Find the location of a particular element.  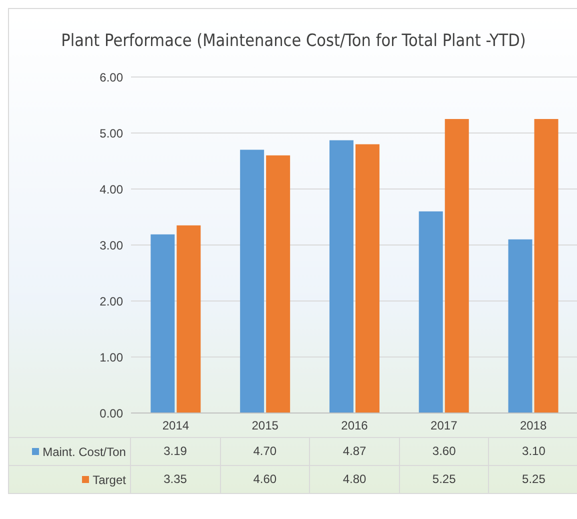

legend-label: Maint. Cost/Ton is located at coordinates (84, 451).